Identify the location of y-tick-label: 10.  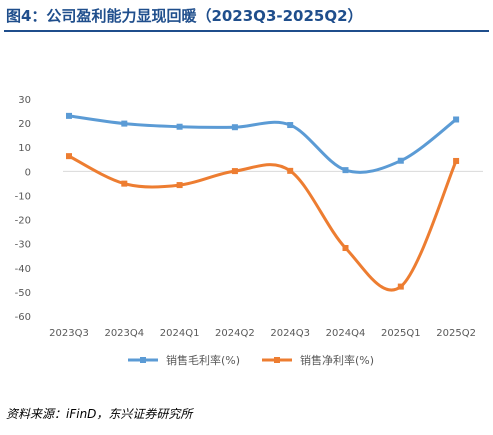
(24, 148).